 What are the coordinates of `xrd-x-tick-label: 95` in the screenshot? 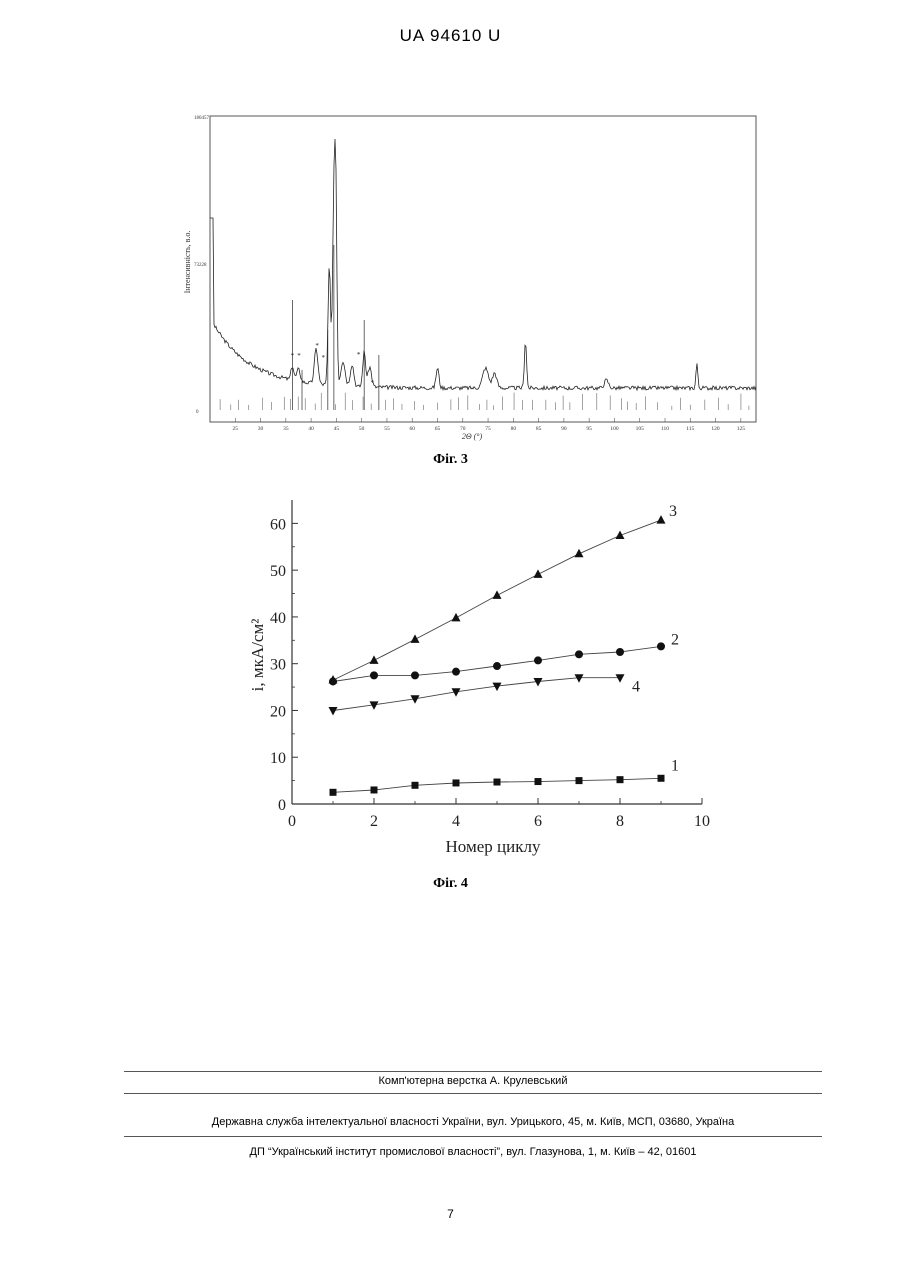 It's located at (589, 429).